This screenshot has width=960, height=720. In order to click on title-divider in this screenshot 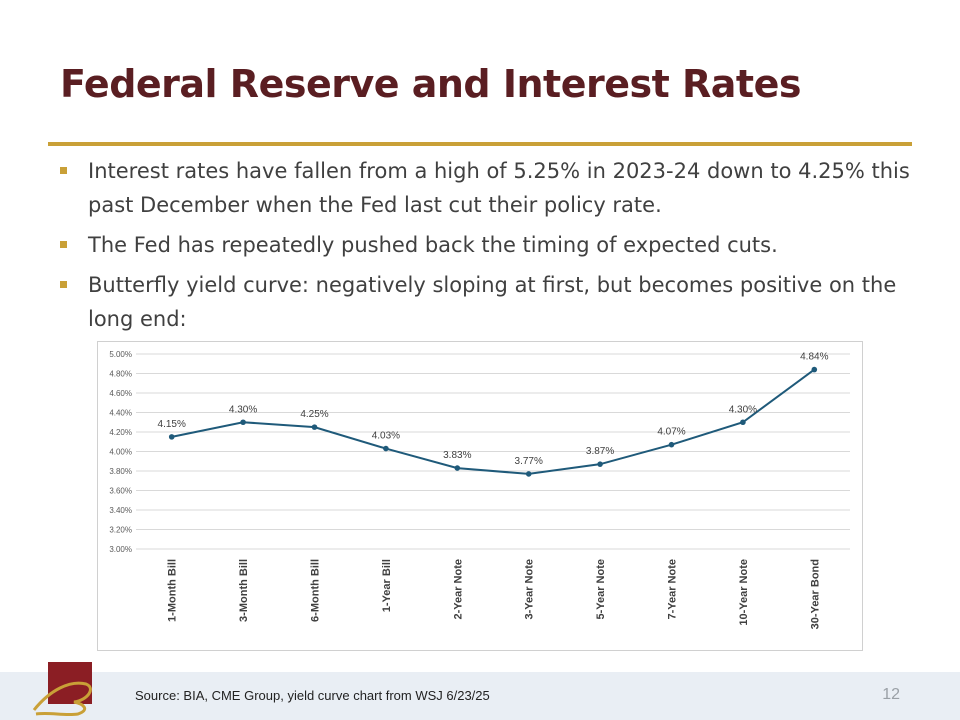, I will do `click(480, 144)`.